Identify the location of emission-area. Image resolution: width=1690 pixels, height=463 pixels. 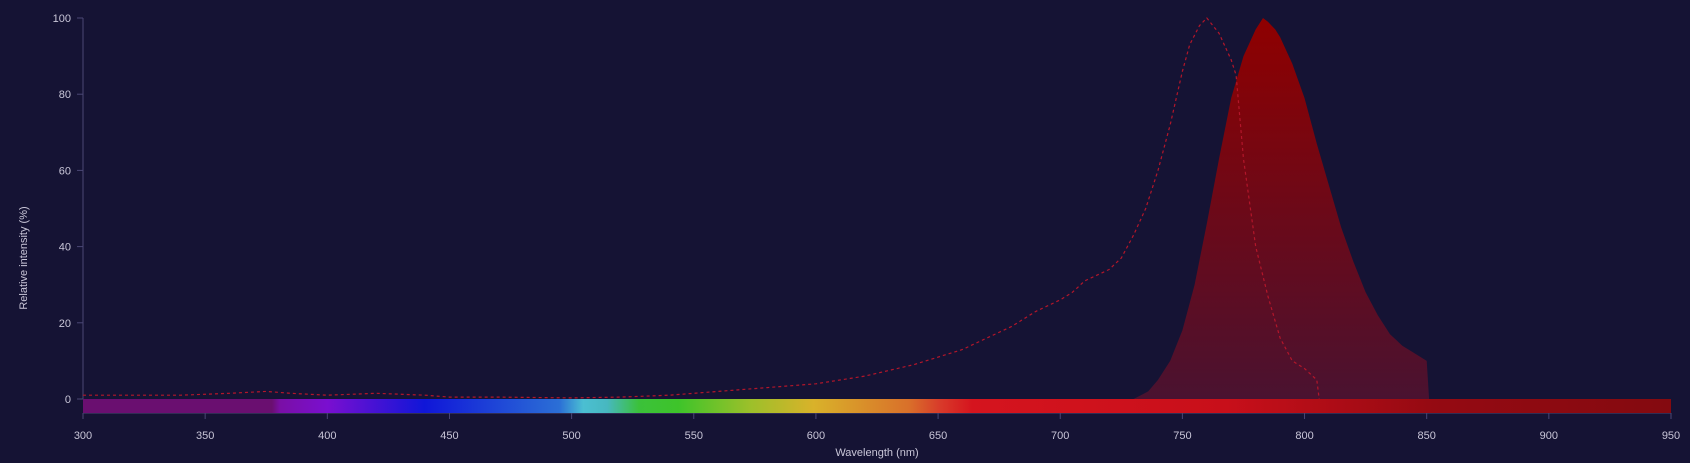
(1281, 208).